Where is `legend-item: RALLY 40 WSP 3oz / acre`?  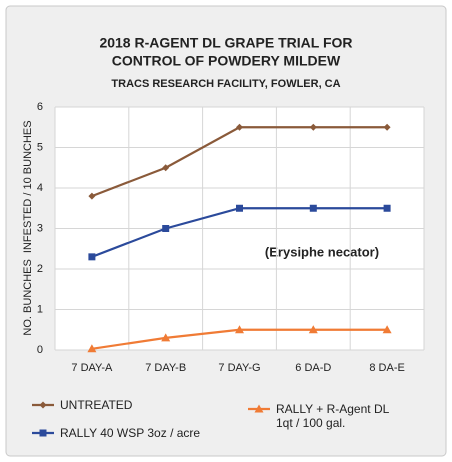 legend-item: RALLY 40 WSP 3oz / acre is located at coordinates (115, 433).